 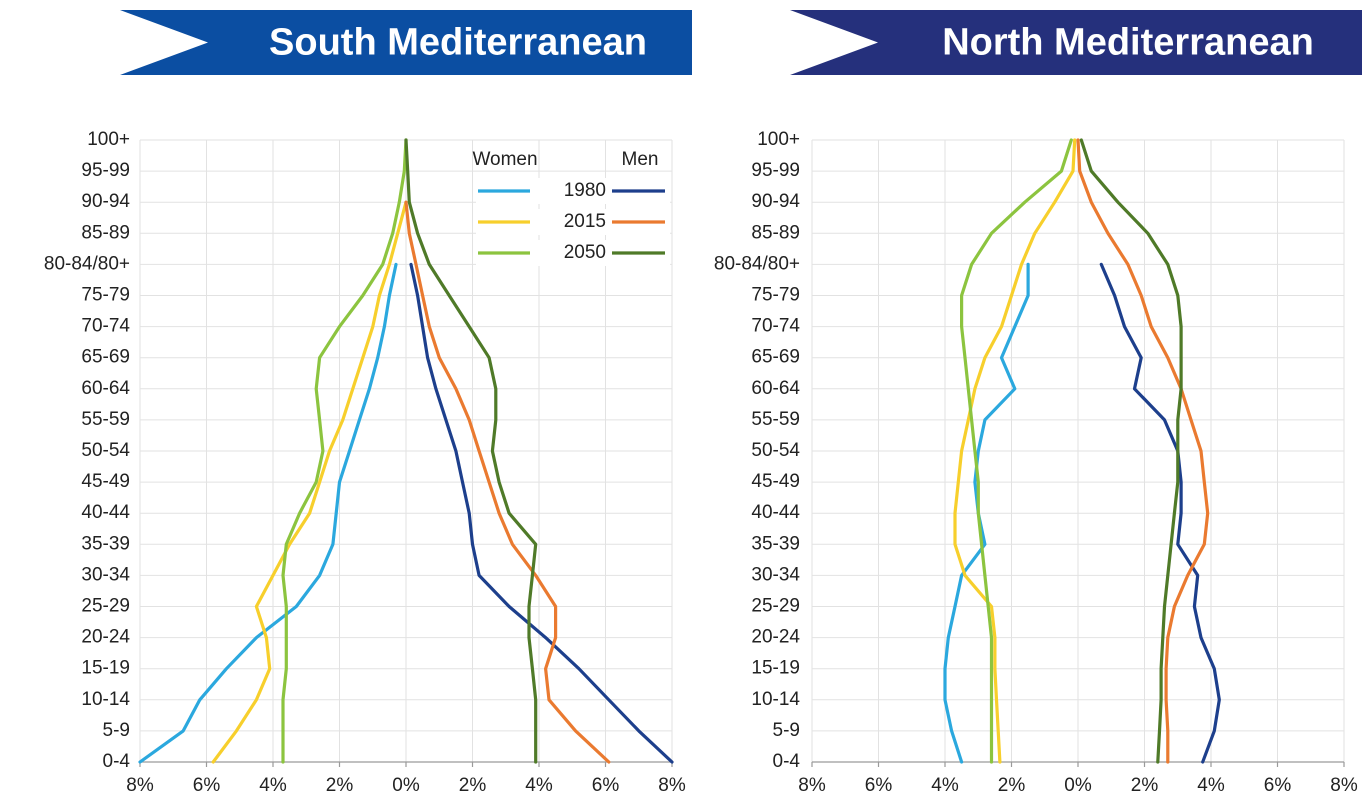 What do you see at coordinates (585, 252) in the screenshot?
I see `legend-label: 2050` at bounding box center [585, 252].